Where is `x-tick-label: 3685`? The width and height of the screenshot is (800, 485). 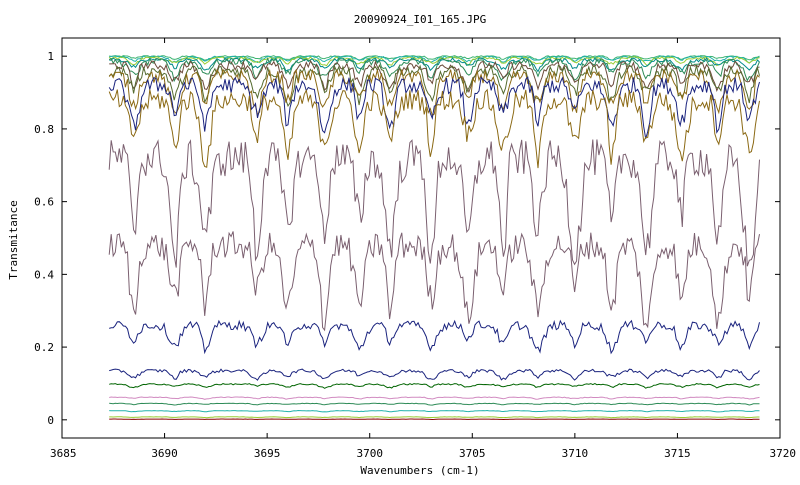 x-tick-label: 3685 is located at coordinates (63, 453).